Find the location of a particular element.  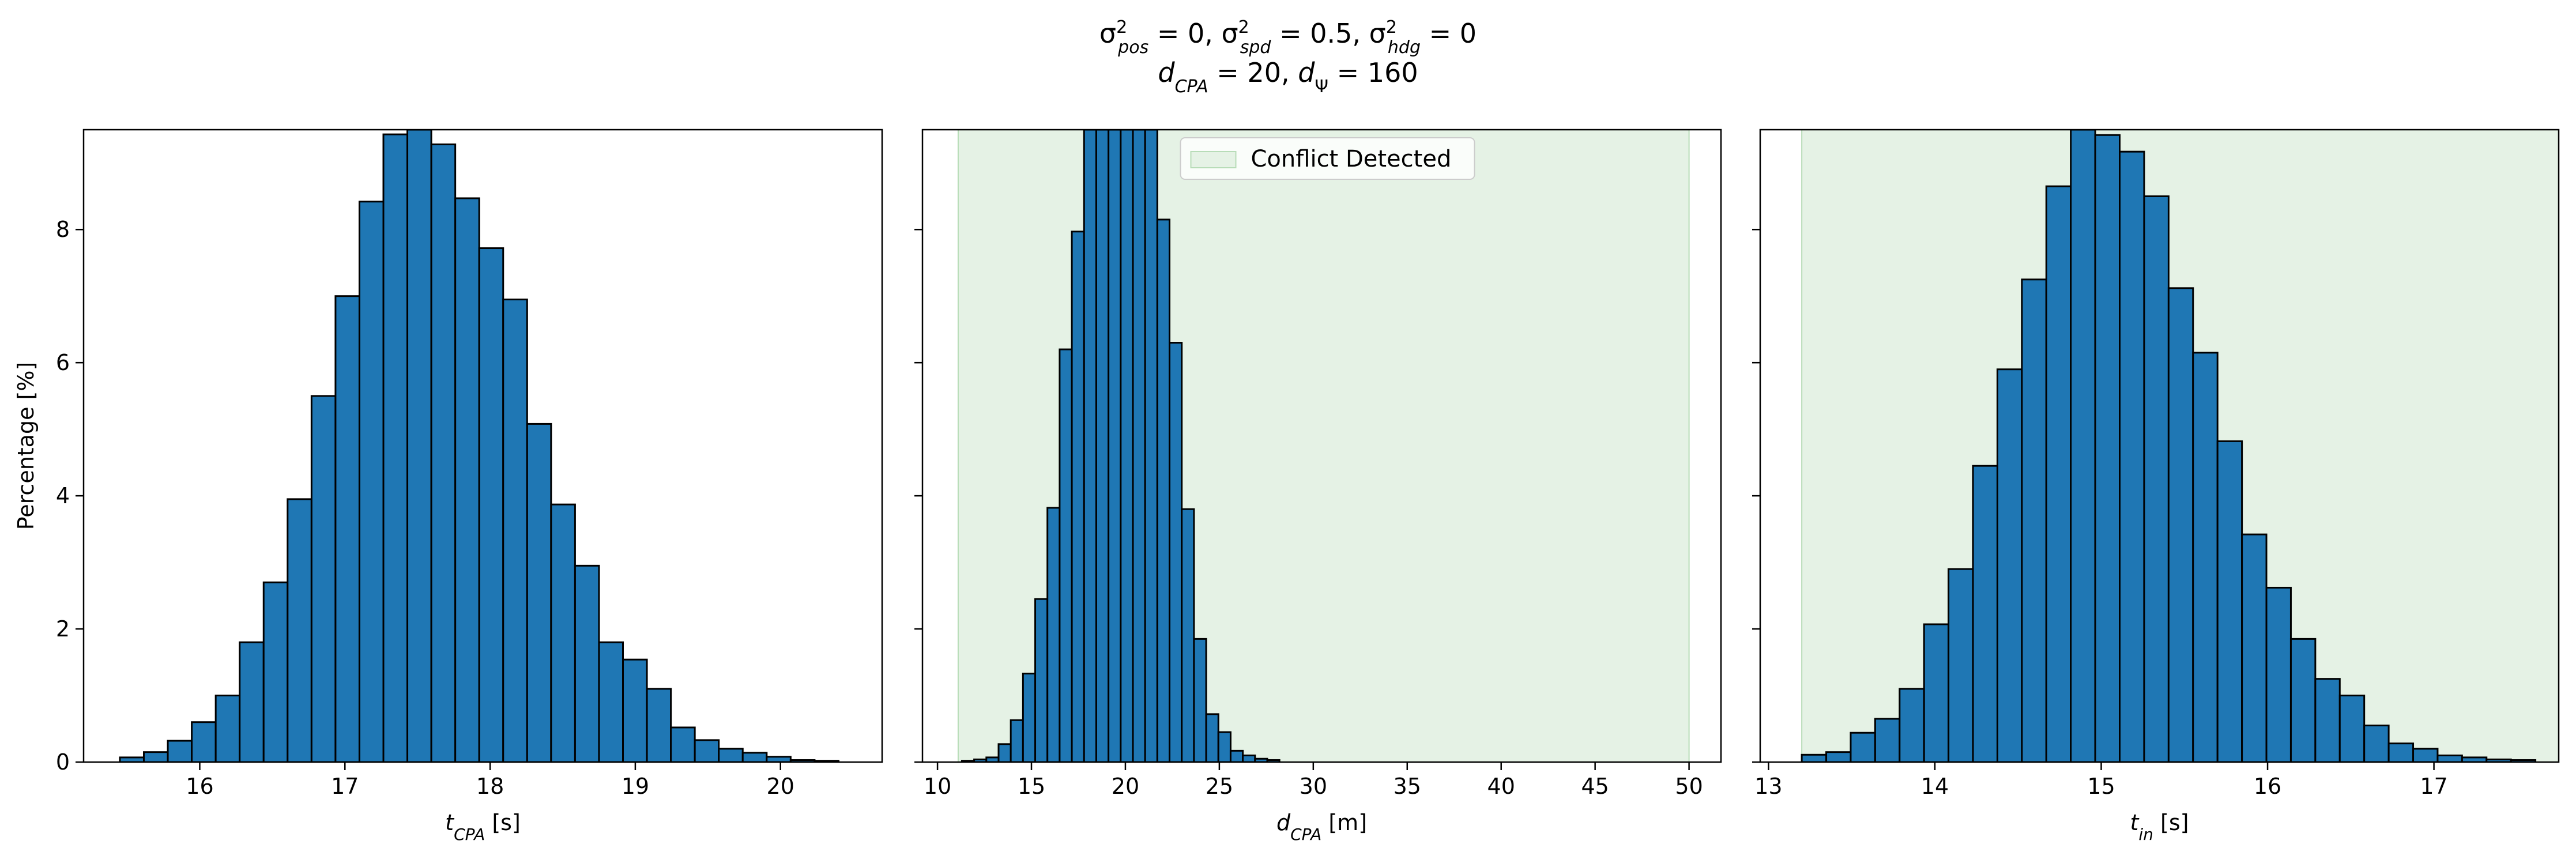

x-axis-label: tin [s] is located at coordinates (2159, 827).